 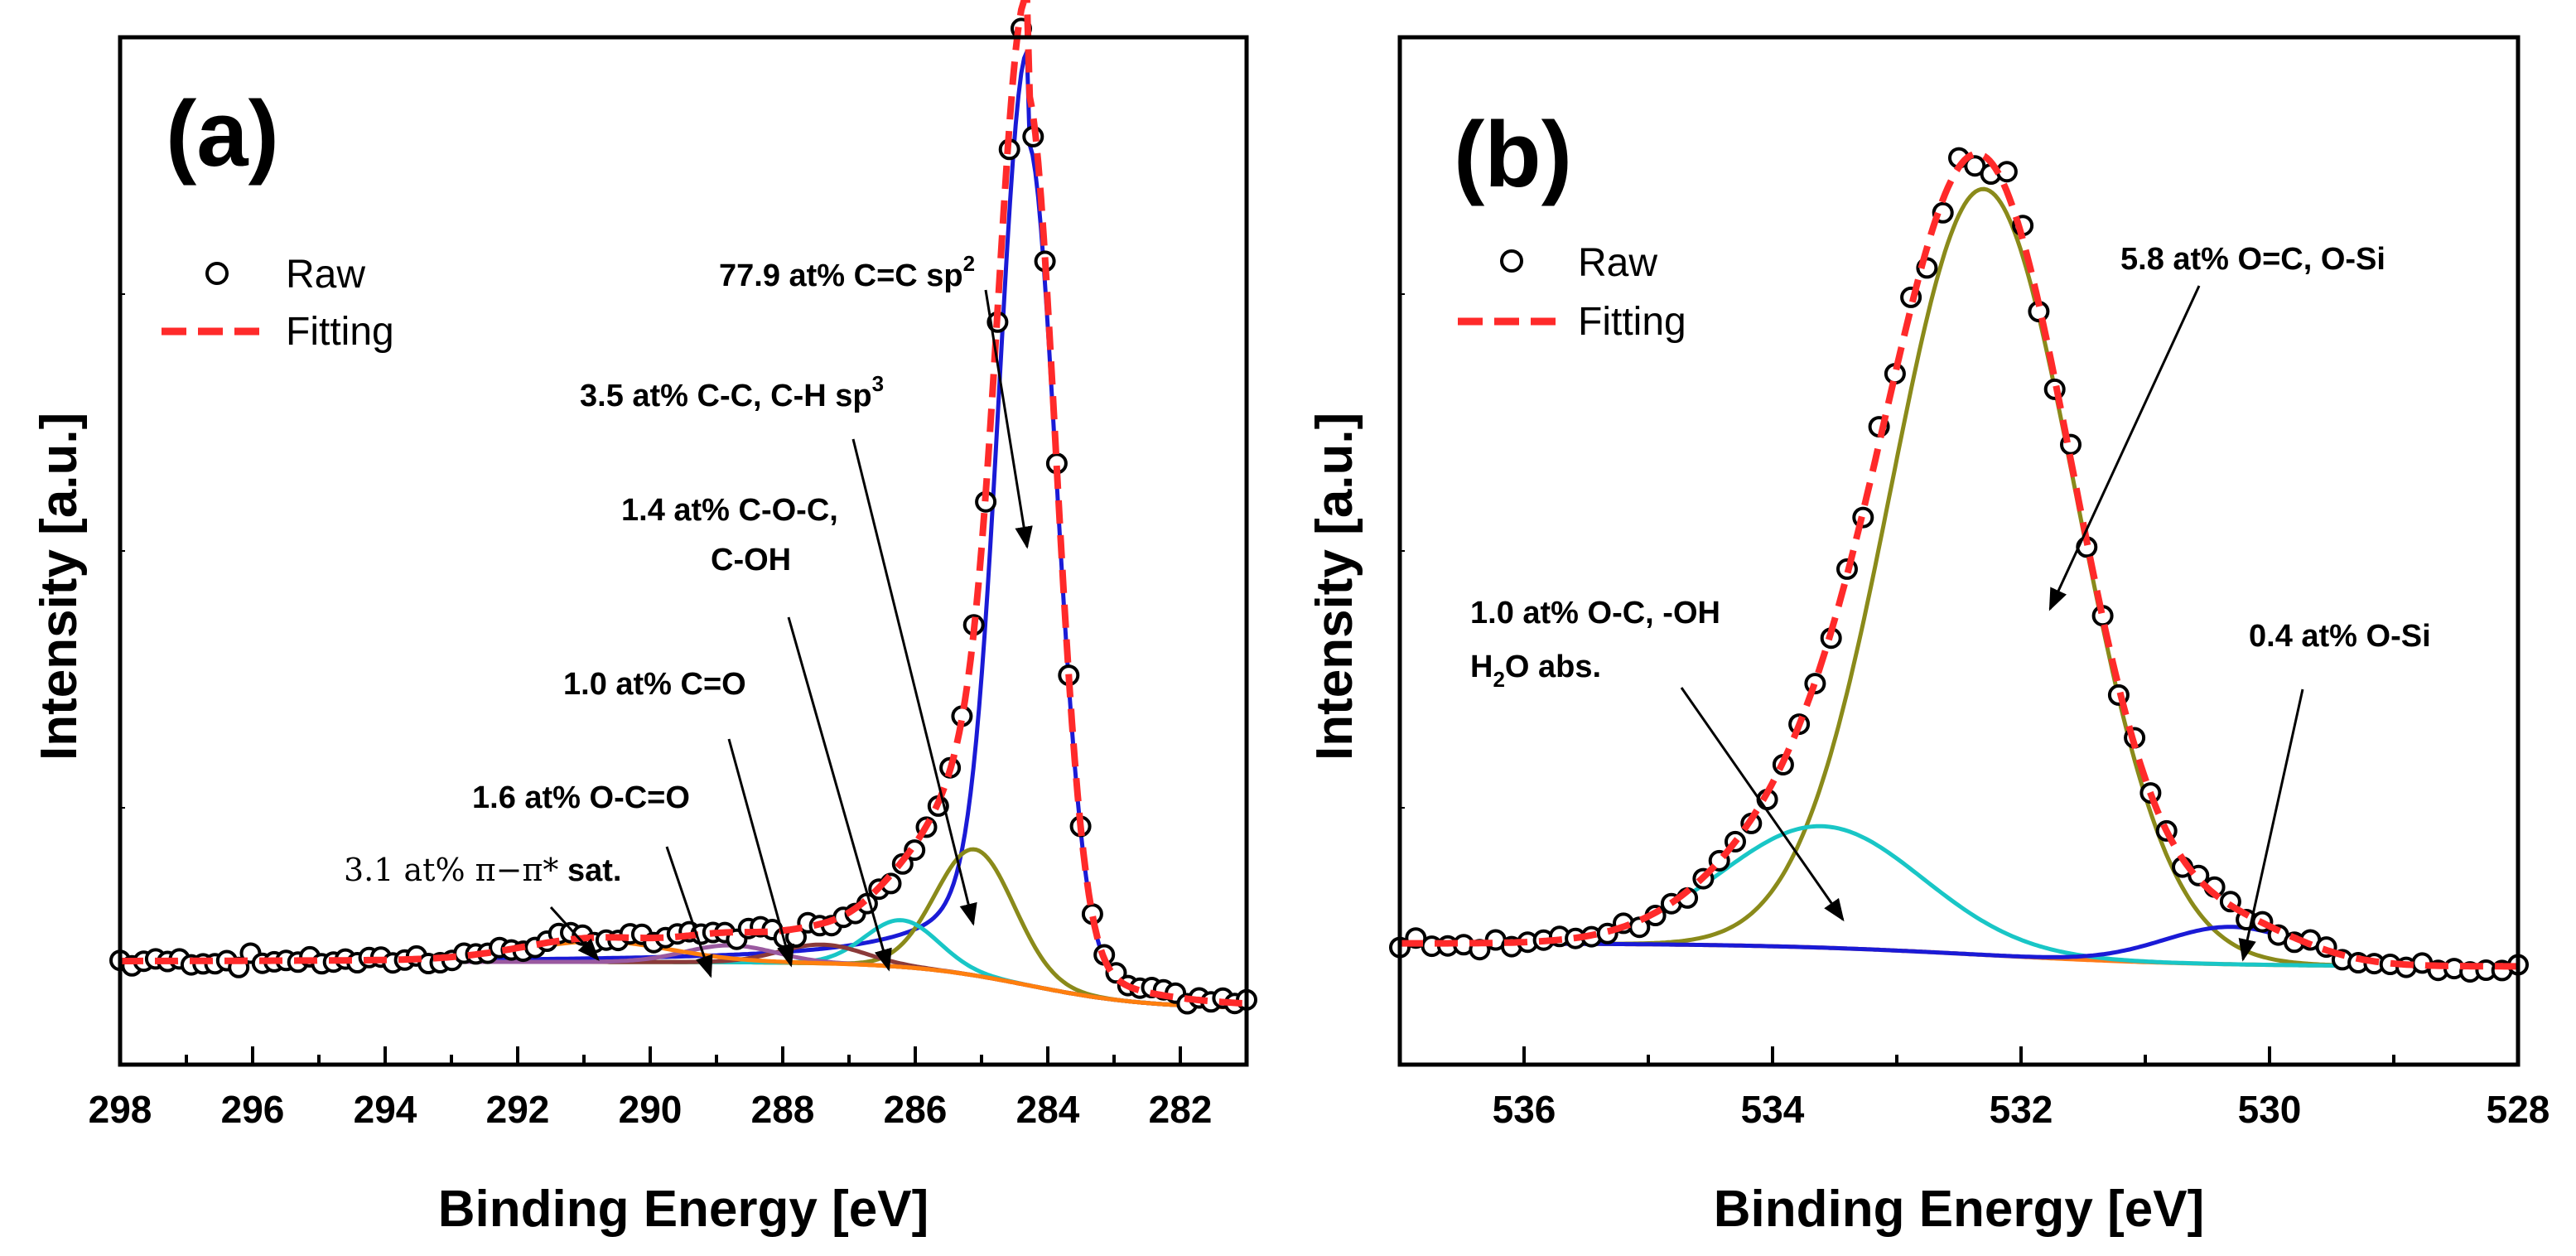 I want to click on annotation-c-co: 1.0 at% C=O, so click(x=654, y=685).